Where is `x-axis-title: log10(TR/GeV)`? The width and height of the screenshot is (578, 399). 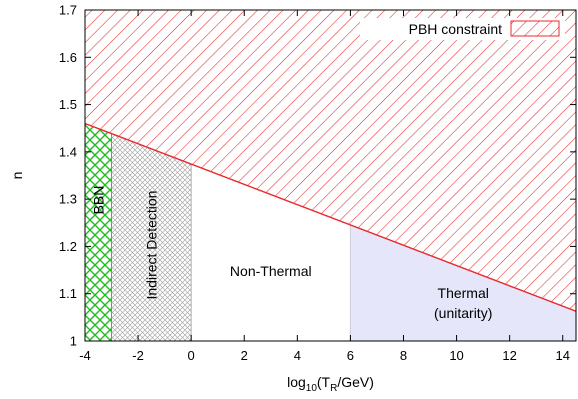
x-axis-title: log10(TR/GeV) is located at coordinates (330, 384).